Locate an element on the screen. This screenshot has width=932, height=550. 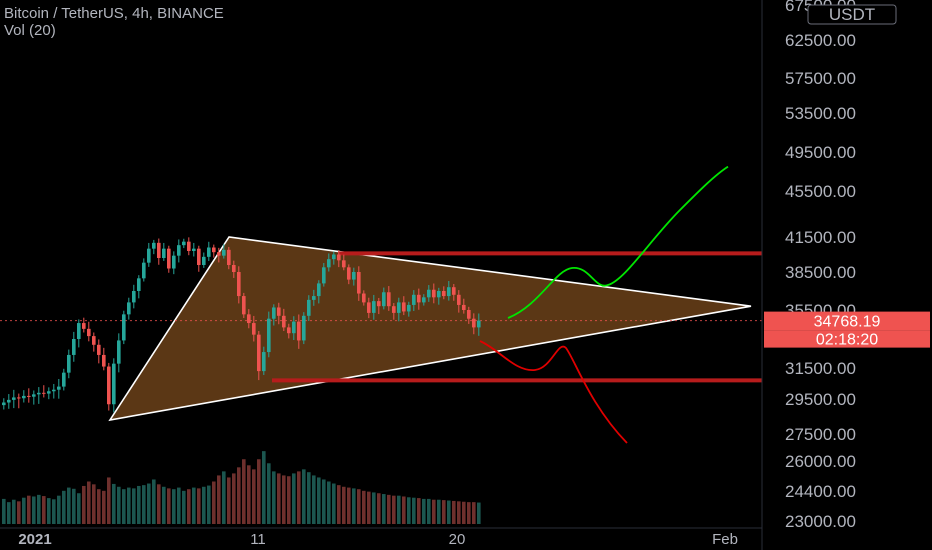
last-price-value: 34768.19 is located at coordinates (847, 322).